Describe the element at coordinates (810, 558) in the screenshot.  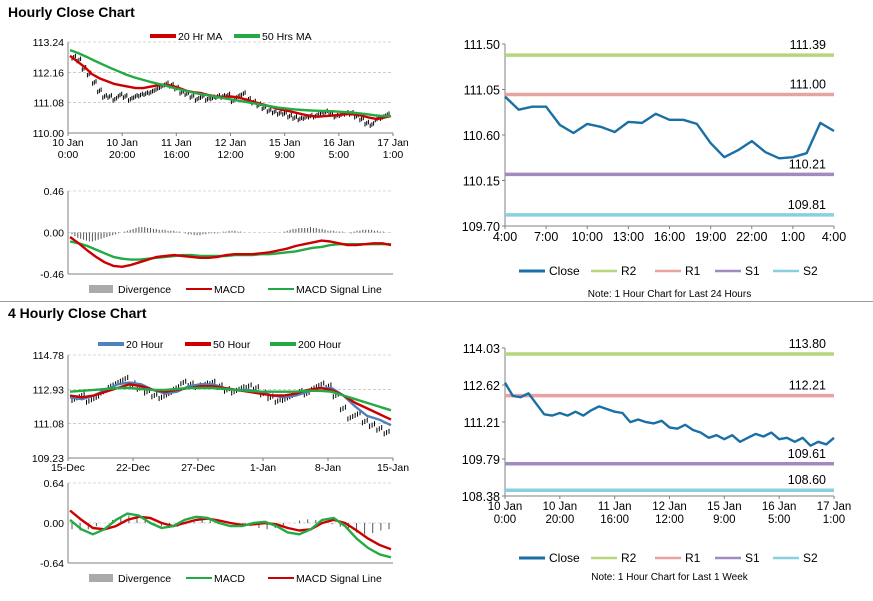
I see `four_hourly_levels-legend-label: S2` at that location.